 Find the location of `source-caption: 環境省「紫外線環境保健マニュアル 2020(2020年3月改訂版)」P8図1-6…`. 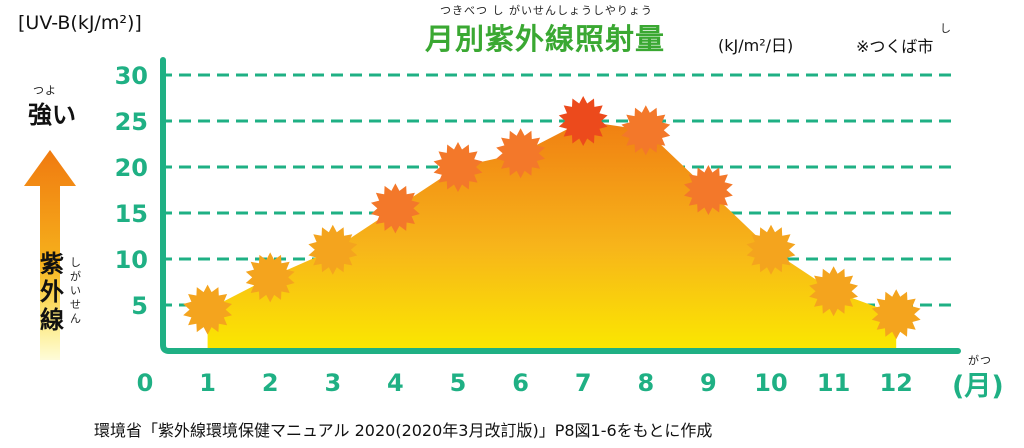

source-caption: 環境省「紫外線環境保健マニュアル 2020(2020年3月改訂版)」P8図1-6… is located at coordinates (403, 430).